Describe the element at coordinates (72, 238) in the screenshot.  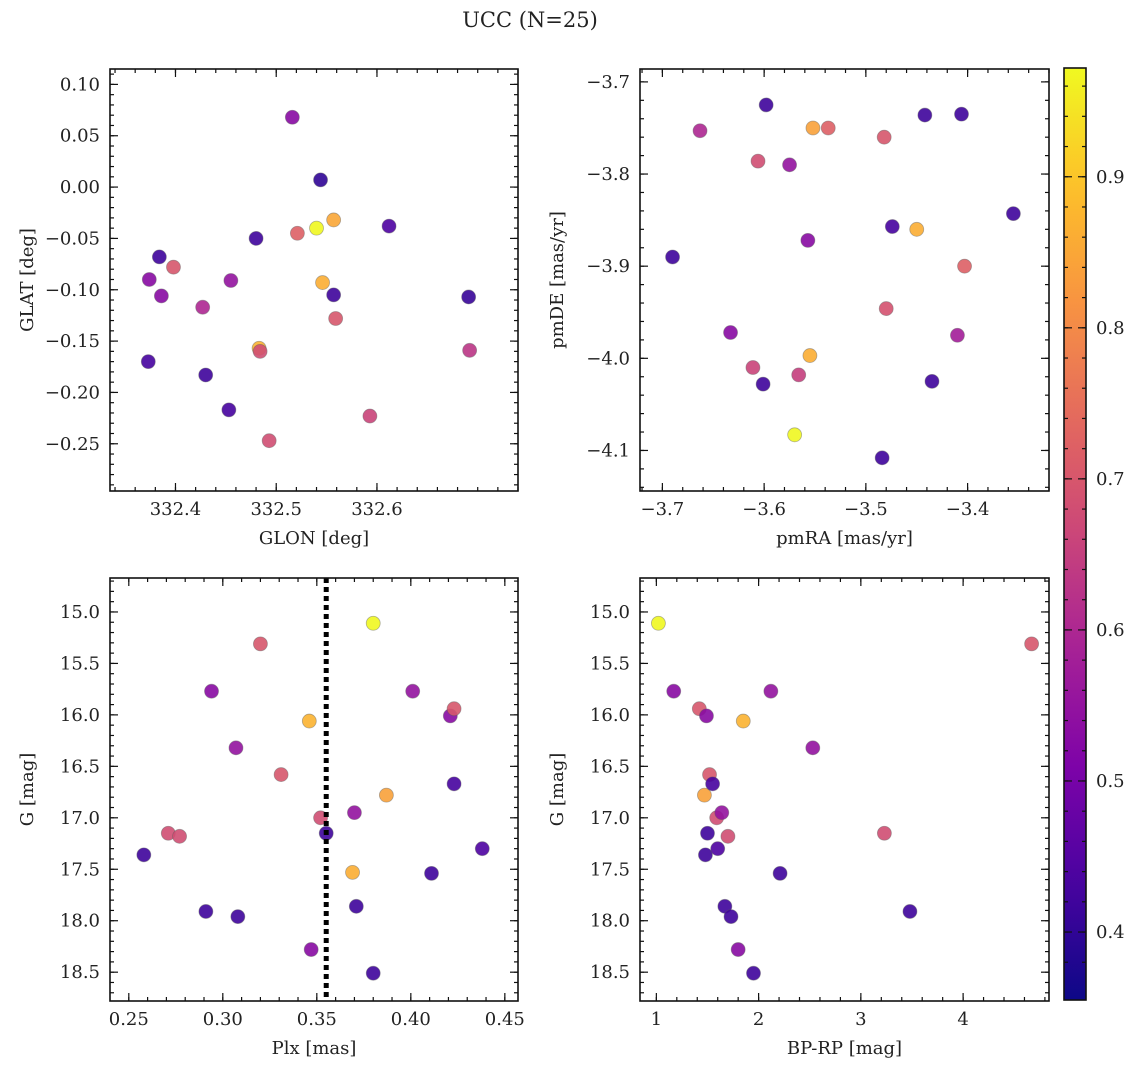
I see `y-tick-label: −0.05` at that location.